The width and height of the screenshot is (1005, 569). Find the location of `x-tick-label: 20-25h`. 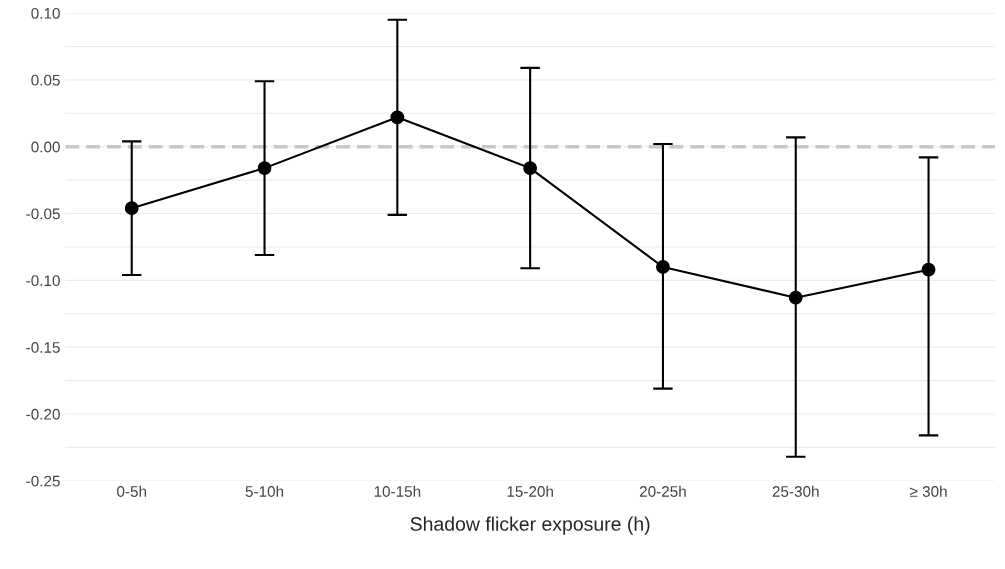

x-tick-label: 20-25h is located at coordinates (662, 491).